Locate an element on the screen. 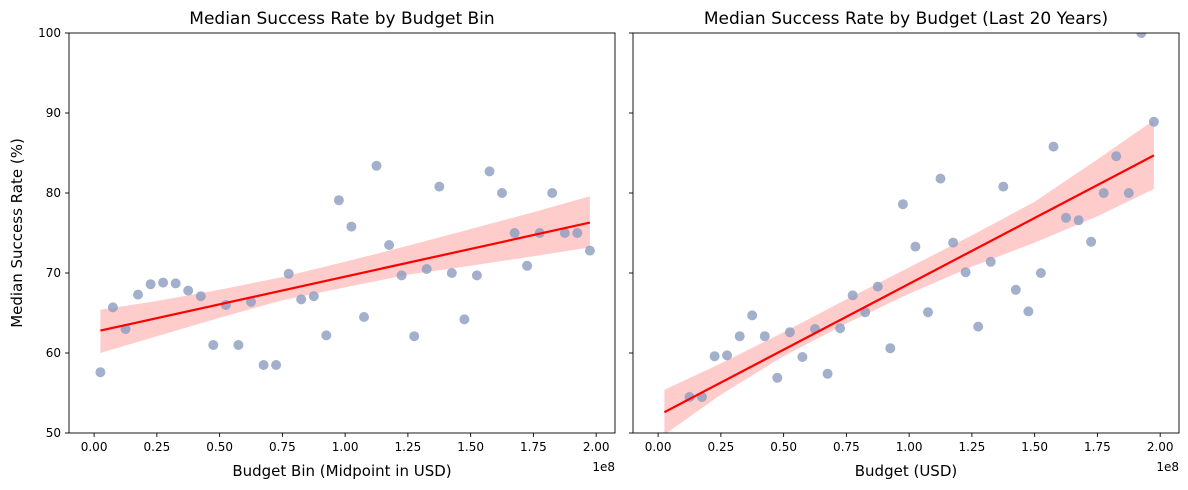 Image resolution: width=1188 pixels, height=490 pixels. y-tick-label: 70 is located at coordinates (53, 273).